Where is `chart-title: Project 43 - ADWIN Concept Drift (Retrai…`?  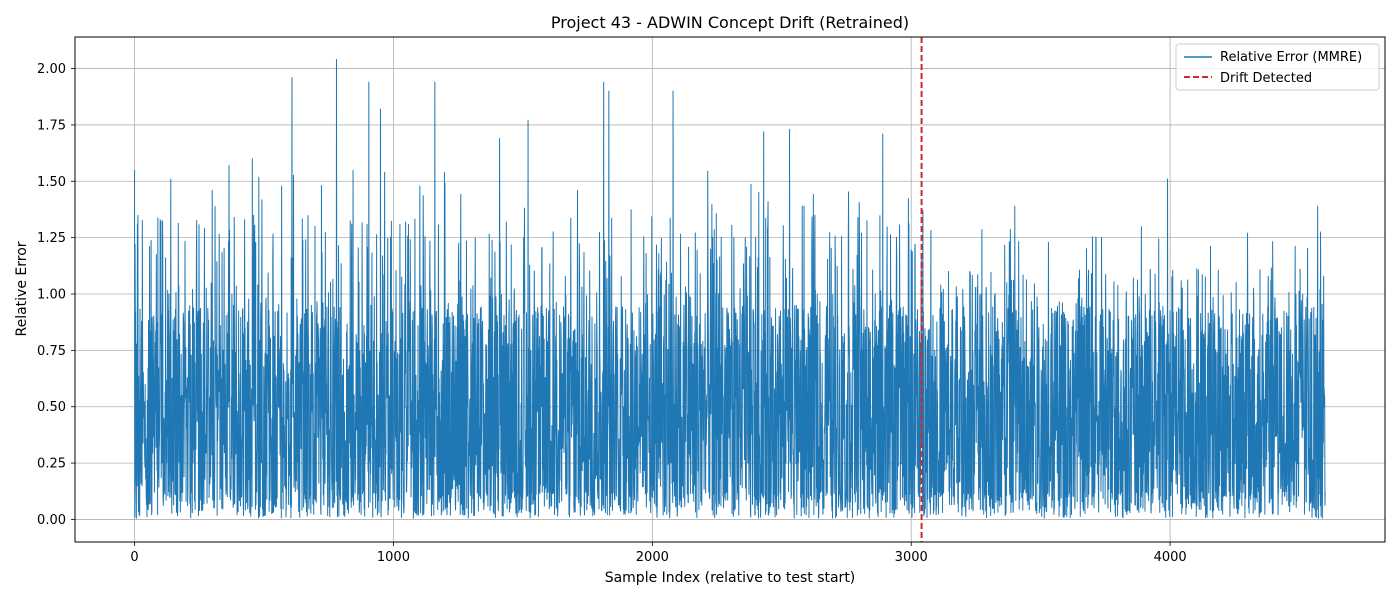
chart-title: Project 43 - ADWIN Concept Drift (Retrai… is located at coordinates (730, 22).